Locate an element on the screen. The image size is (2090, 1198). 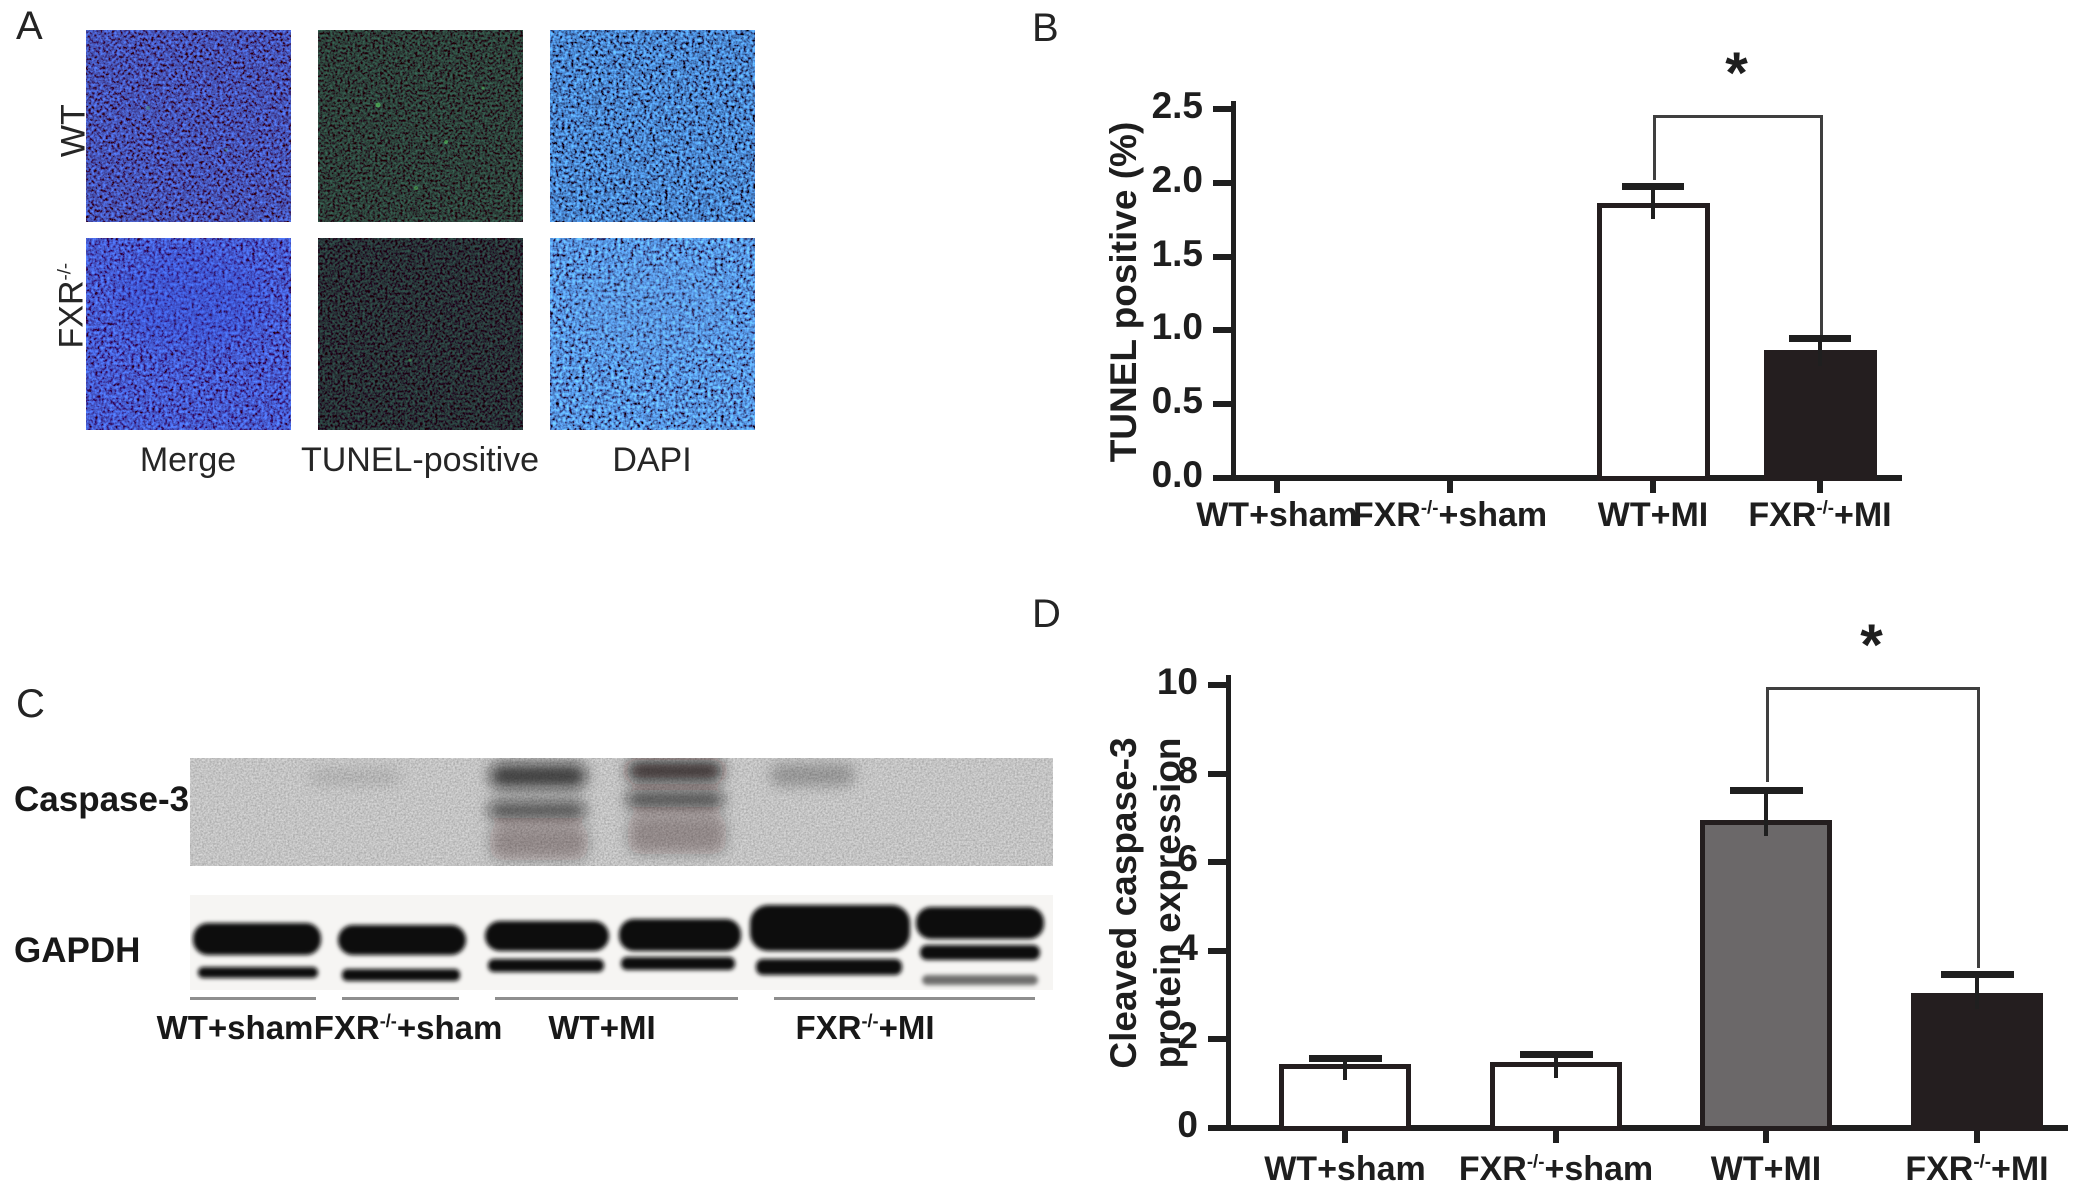
panel-a-col-label-tunel: TUNEL-positive is located at coordinates (420, 460).